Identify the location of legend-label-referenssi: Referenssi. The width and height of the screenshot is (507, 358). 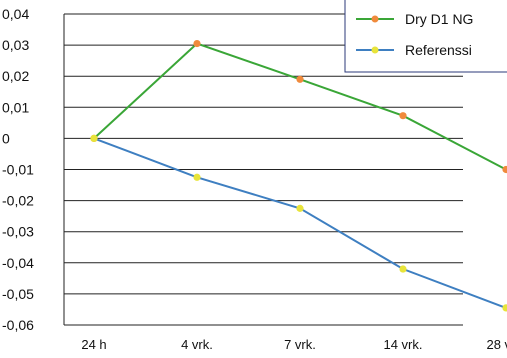
(438, 50).